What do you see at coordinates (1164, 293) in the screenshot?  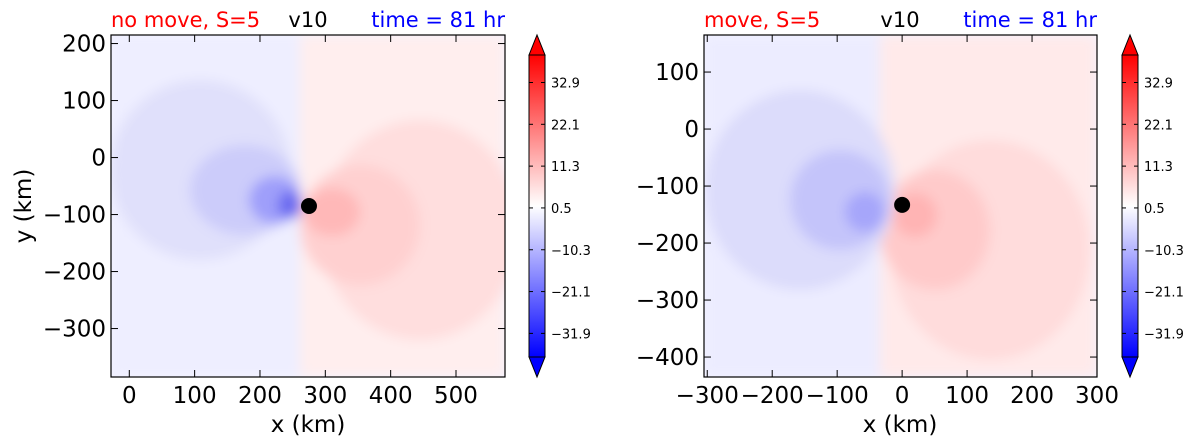 I see `panel-b-colorbar-tick-label: −21.1` at bounding box center [1164, 293].